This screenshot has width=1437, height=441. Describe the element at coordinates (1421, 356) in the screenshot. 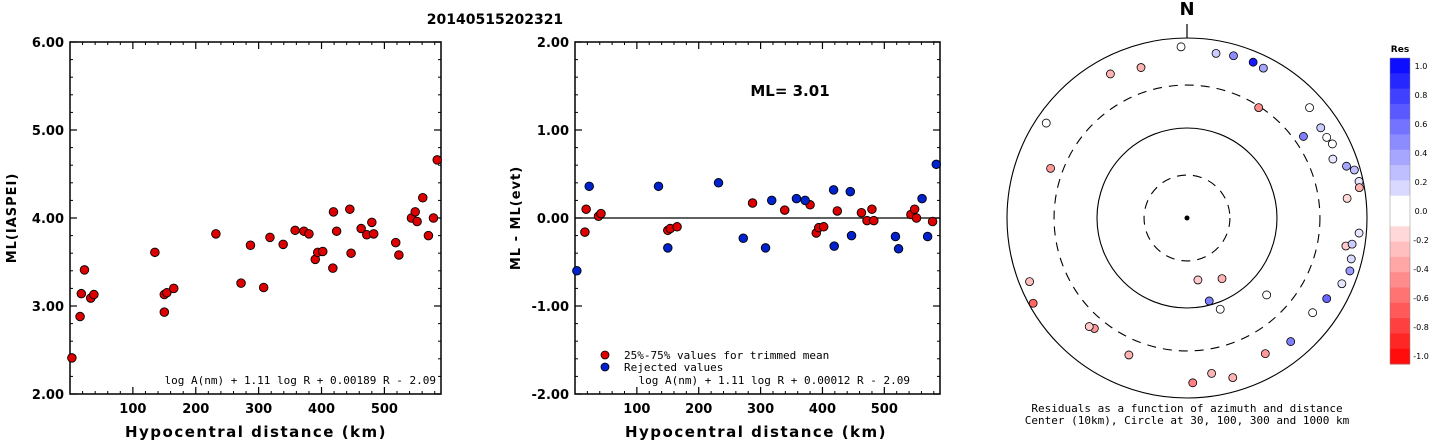

I see `colorbar-tick-label: -1.0` at that location.